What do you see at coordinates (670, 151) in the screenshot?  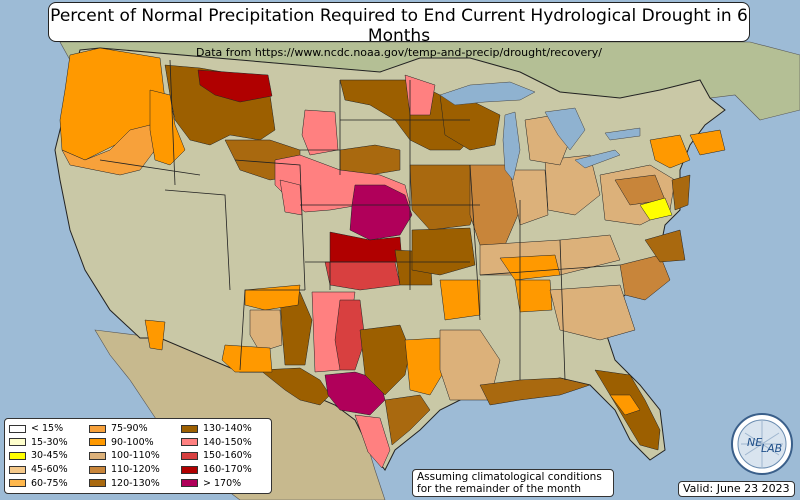 I see `region-new-england-orange` at bounding box center [670, 151].